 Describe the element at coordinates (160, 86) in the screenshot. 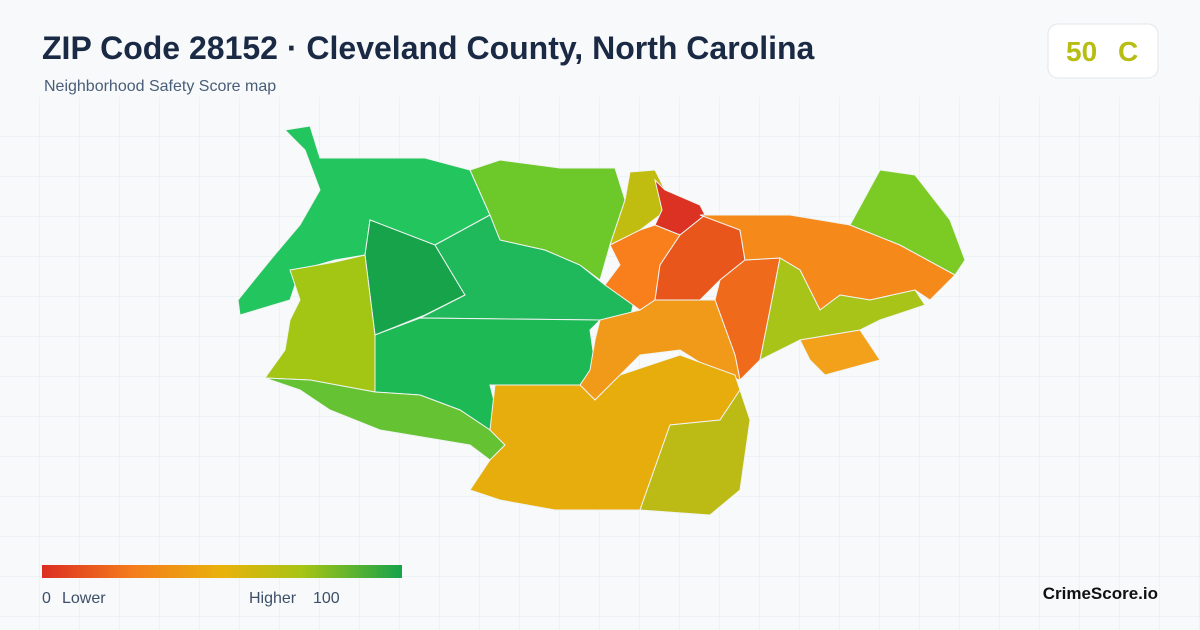

I see `subtitle: Neighborhood Safety Score map` at that location.